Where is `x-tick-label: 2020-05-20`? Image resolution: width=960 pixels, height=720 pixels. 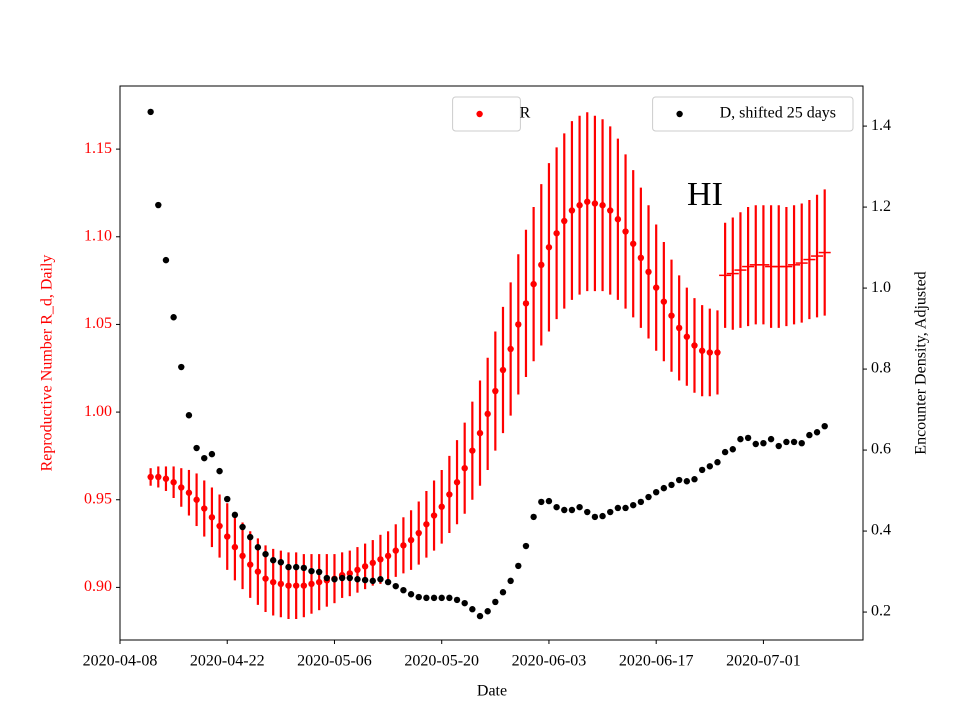
x-tick-label: 2020-05-20 is located at coordinates (441, 661).